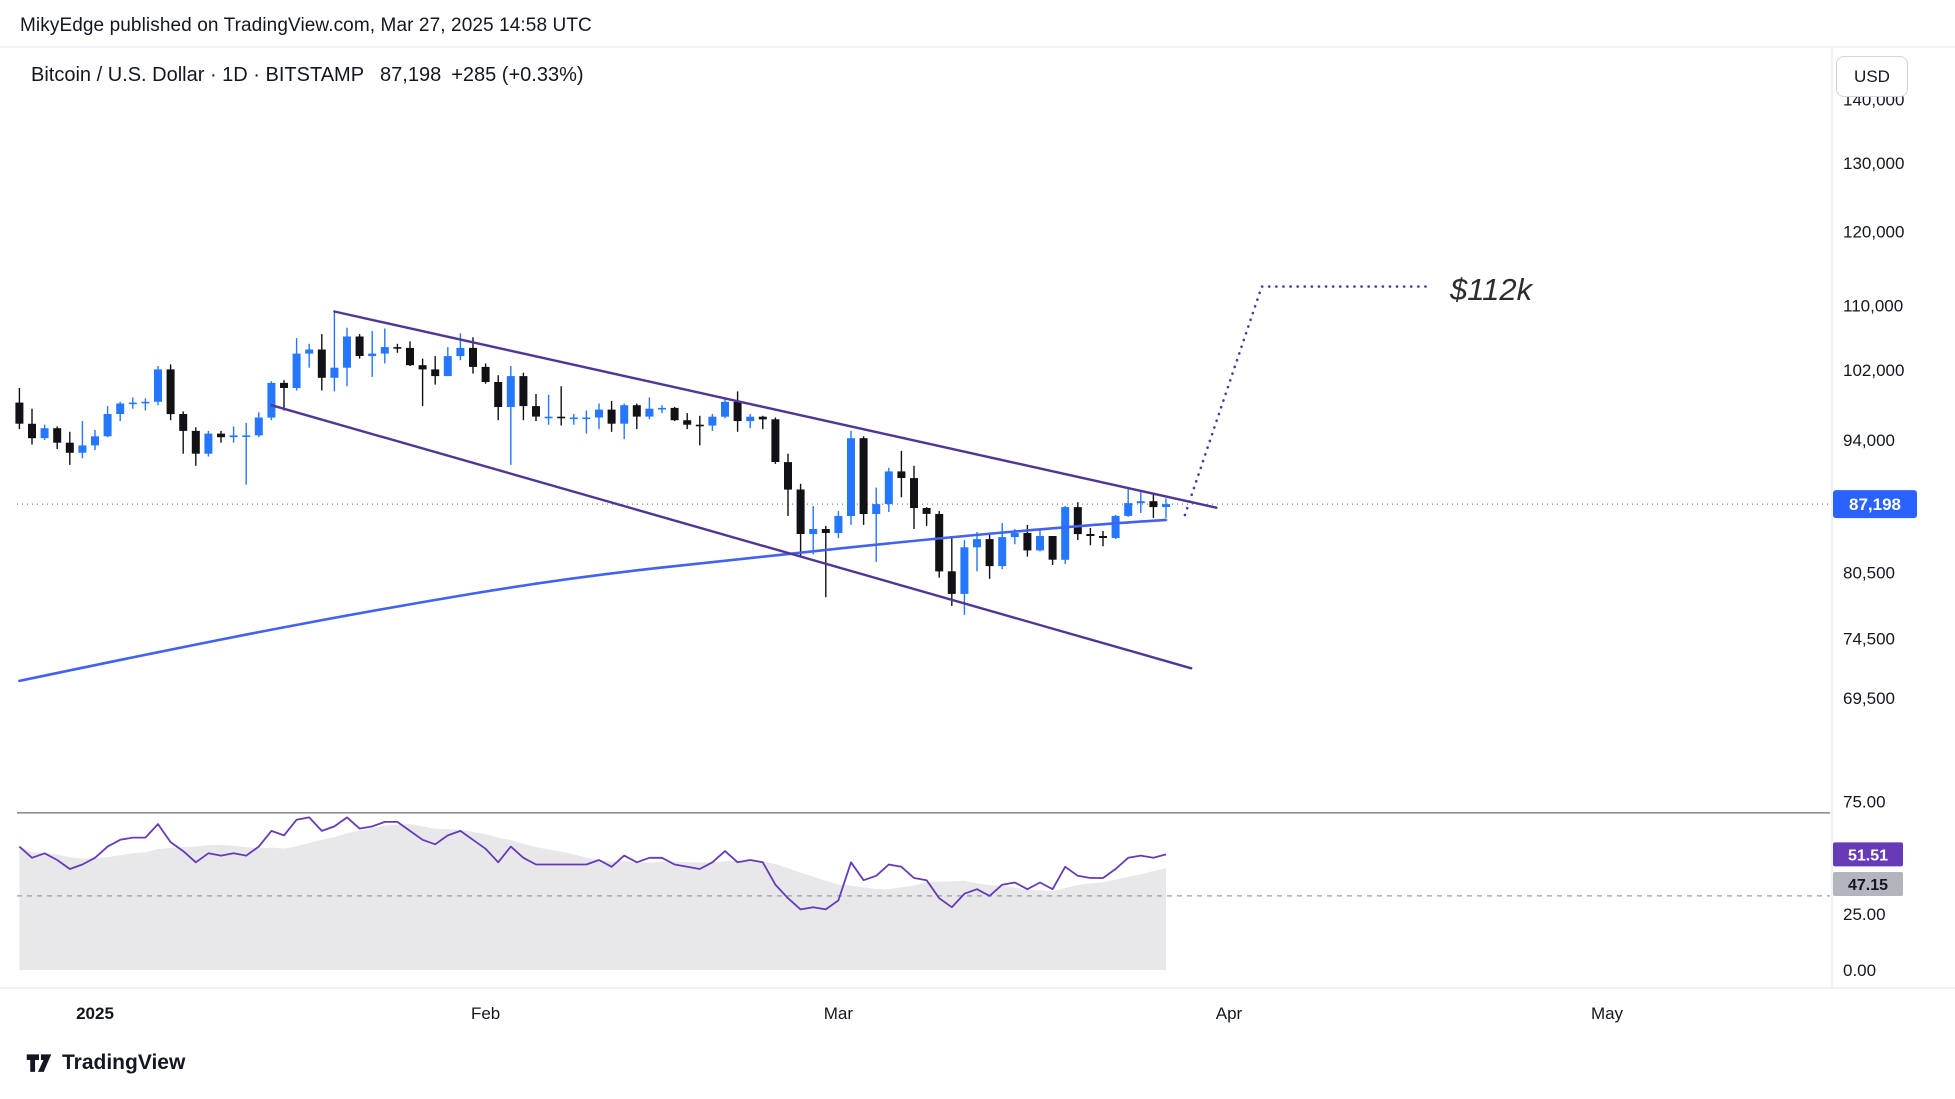  Describe the element at coordinates (95, 1013) in the screenshot. I see `svg-text: 2025` at that location.